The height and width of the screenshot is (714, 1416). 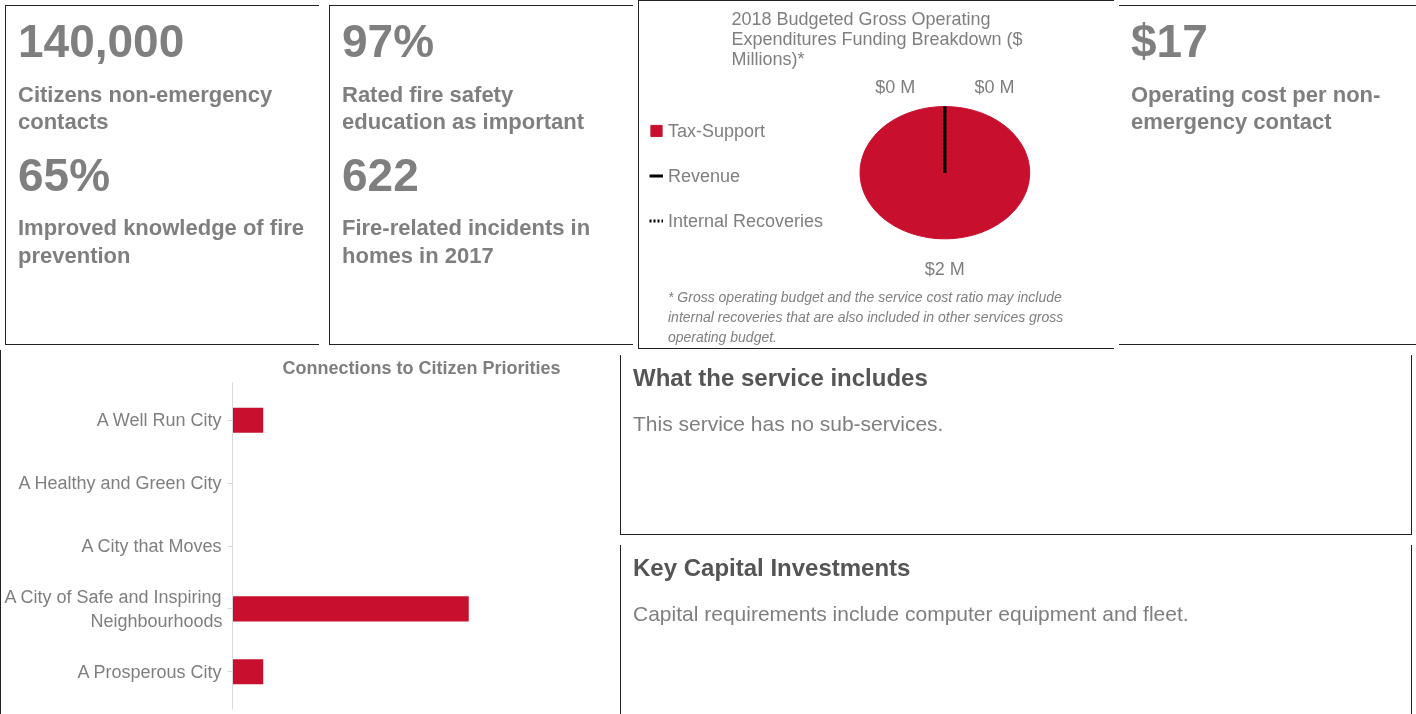 What do you see at coordinates (159, 420) in the screenshot?
I see `y-tick-label: A Well Run City` at bounding box center [159, 420].